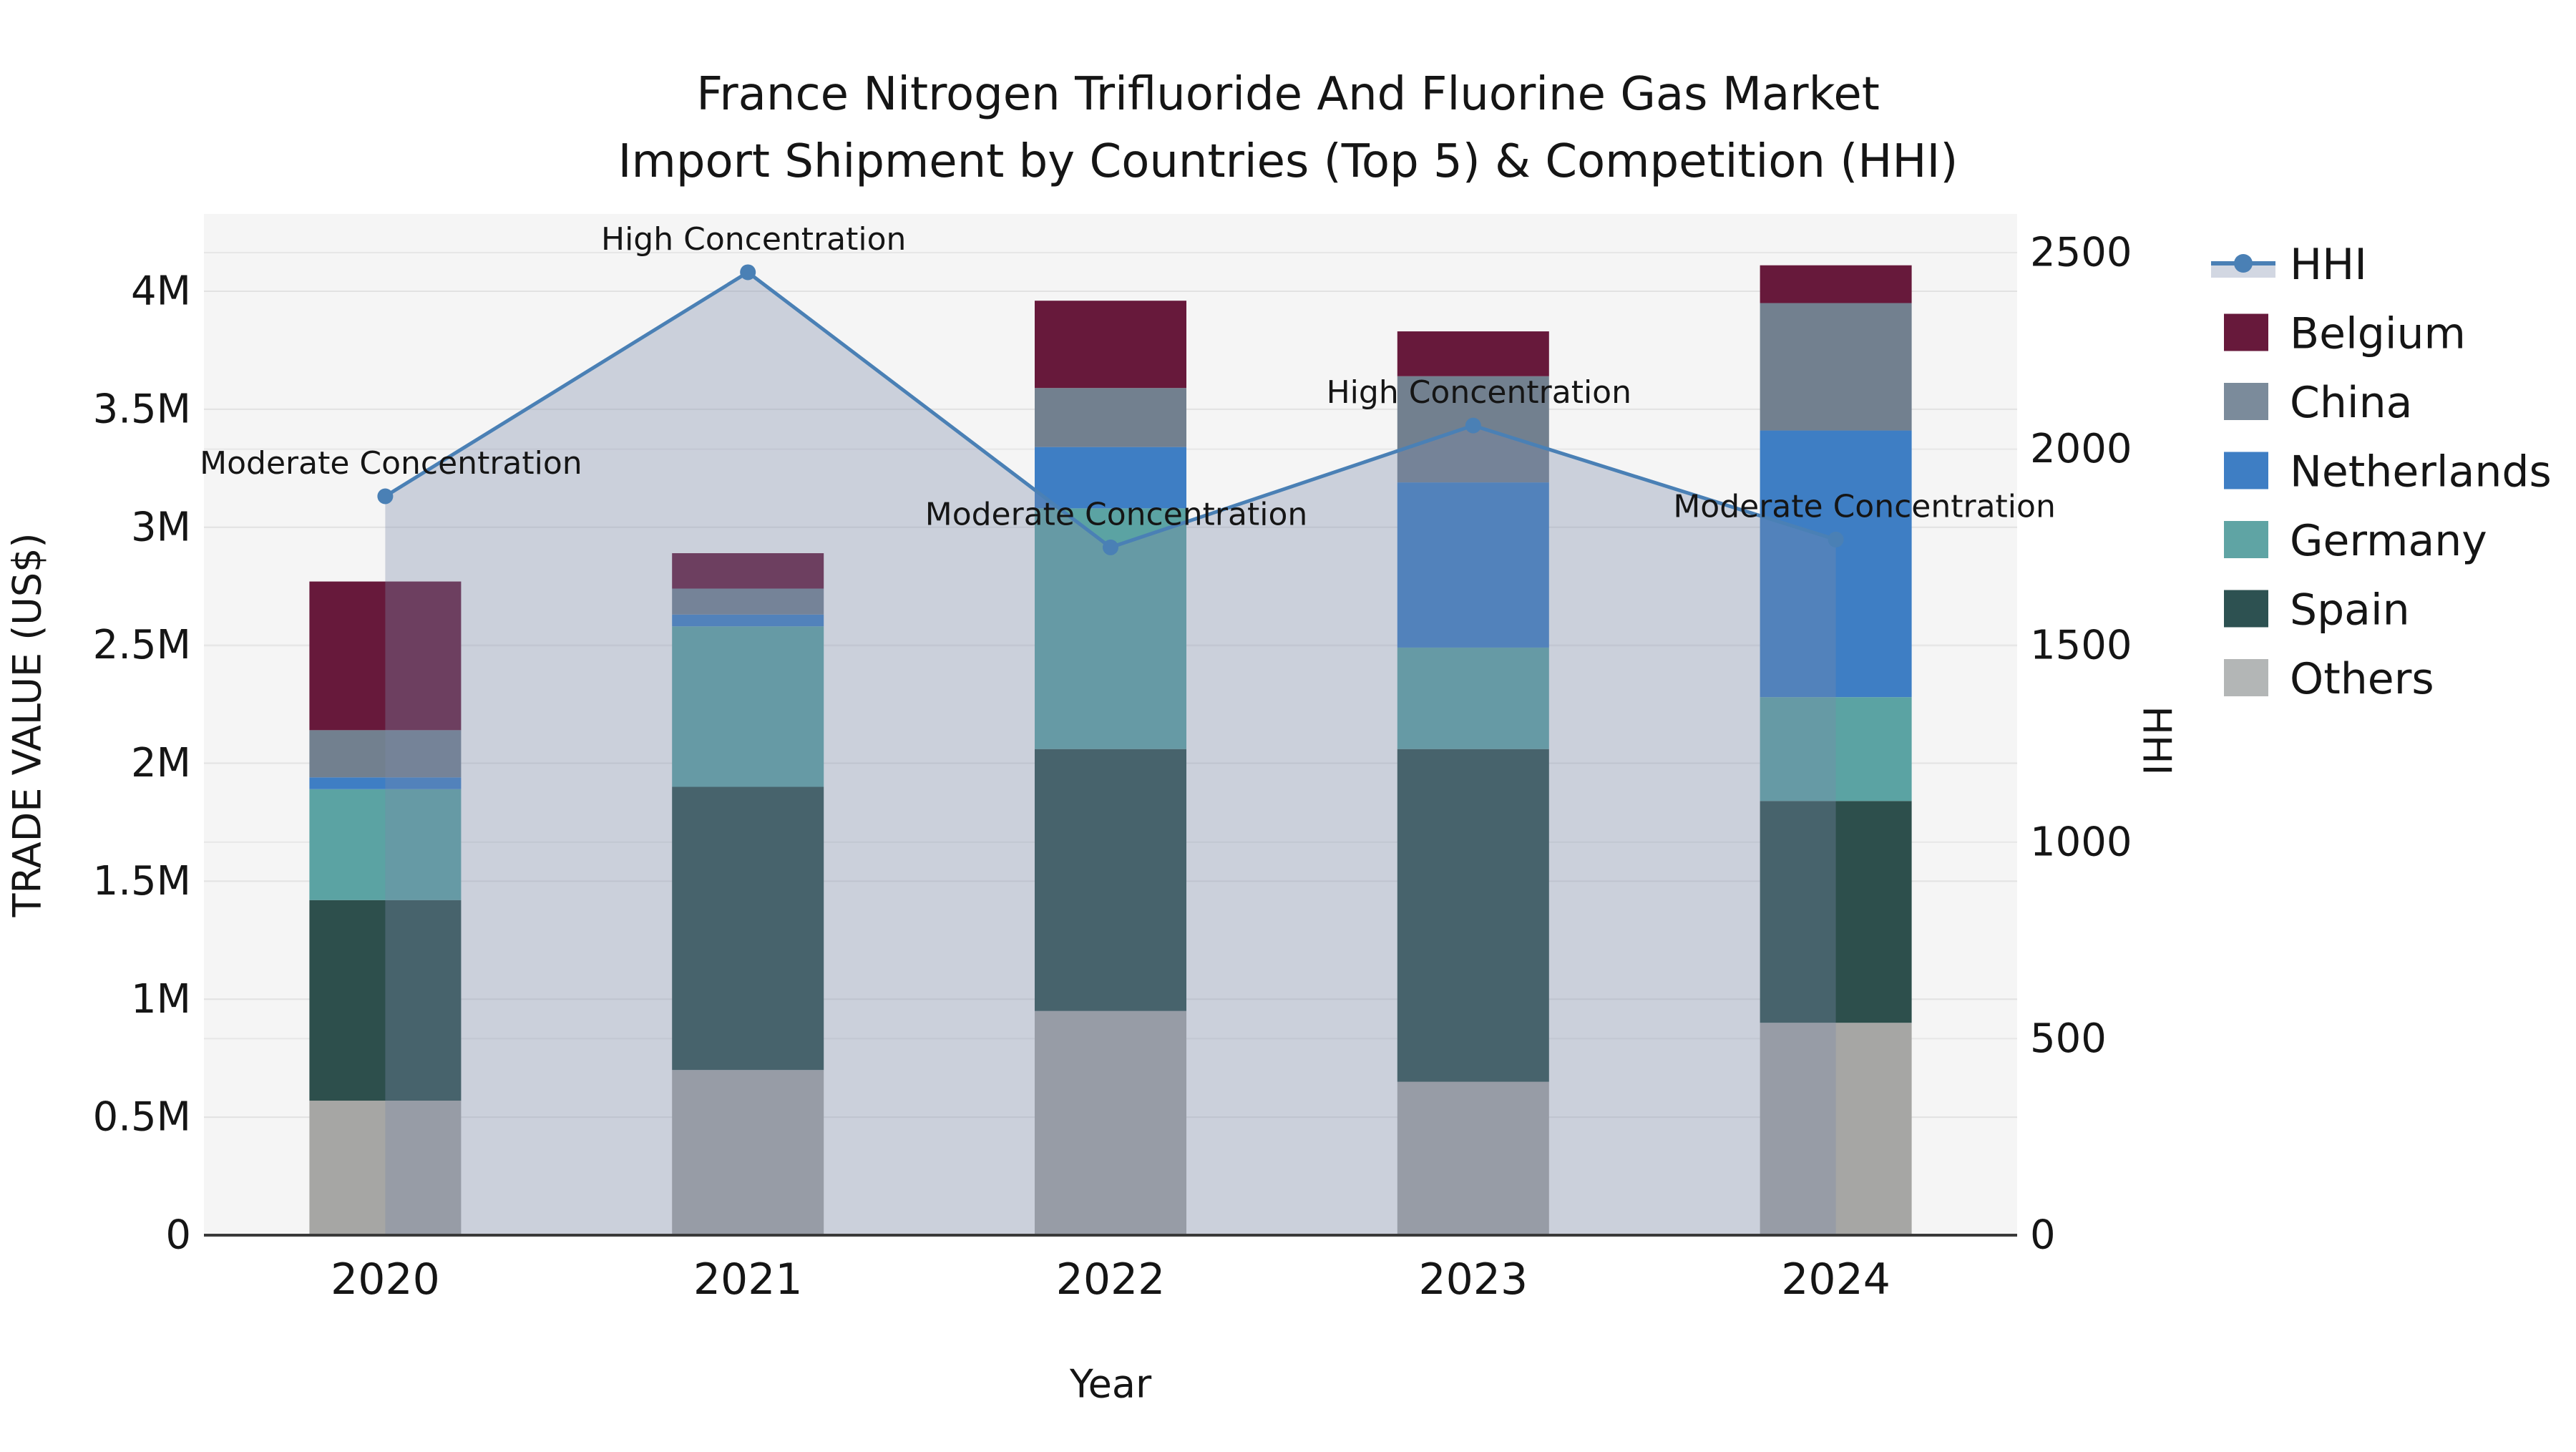  Describe the element at coordinates (2246, 401) in the screenshot. I see `legend-swatch-china` at that location.